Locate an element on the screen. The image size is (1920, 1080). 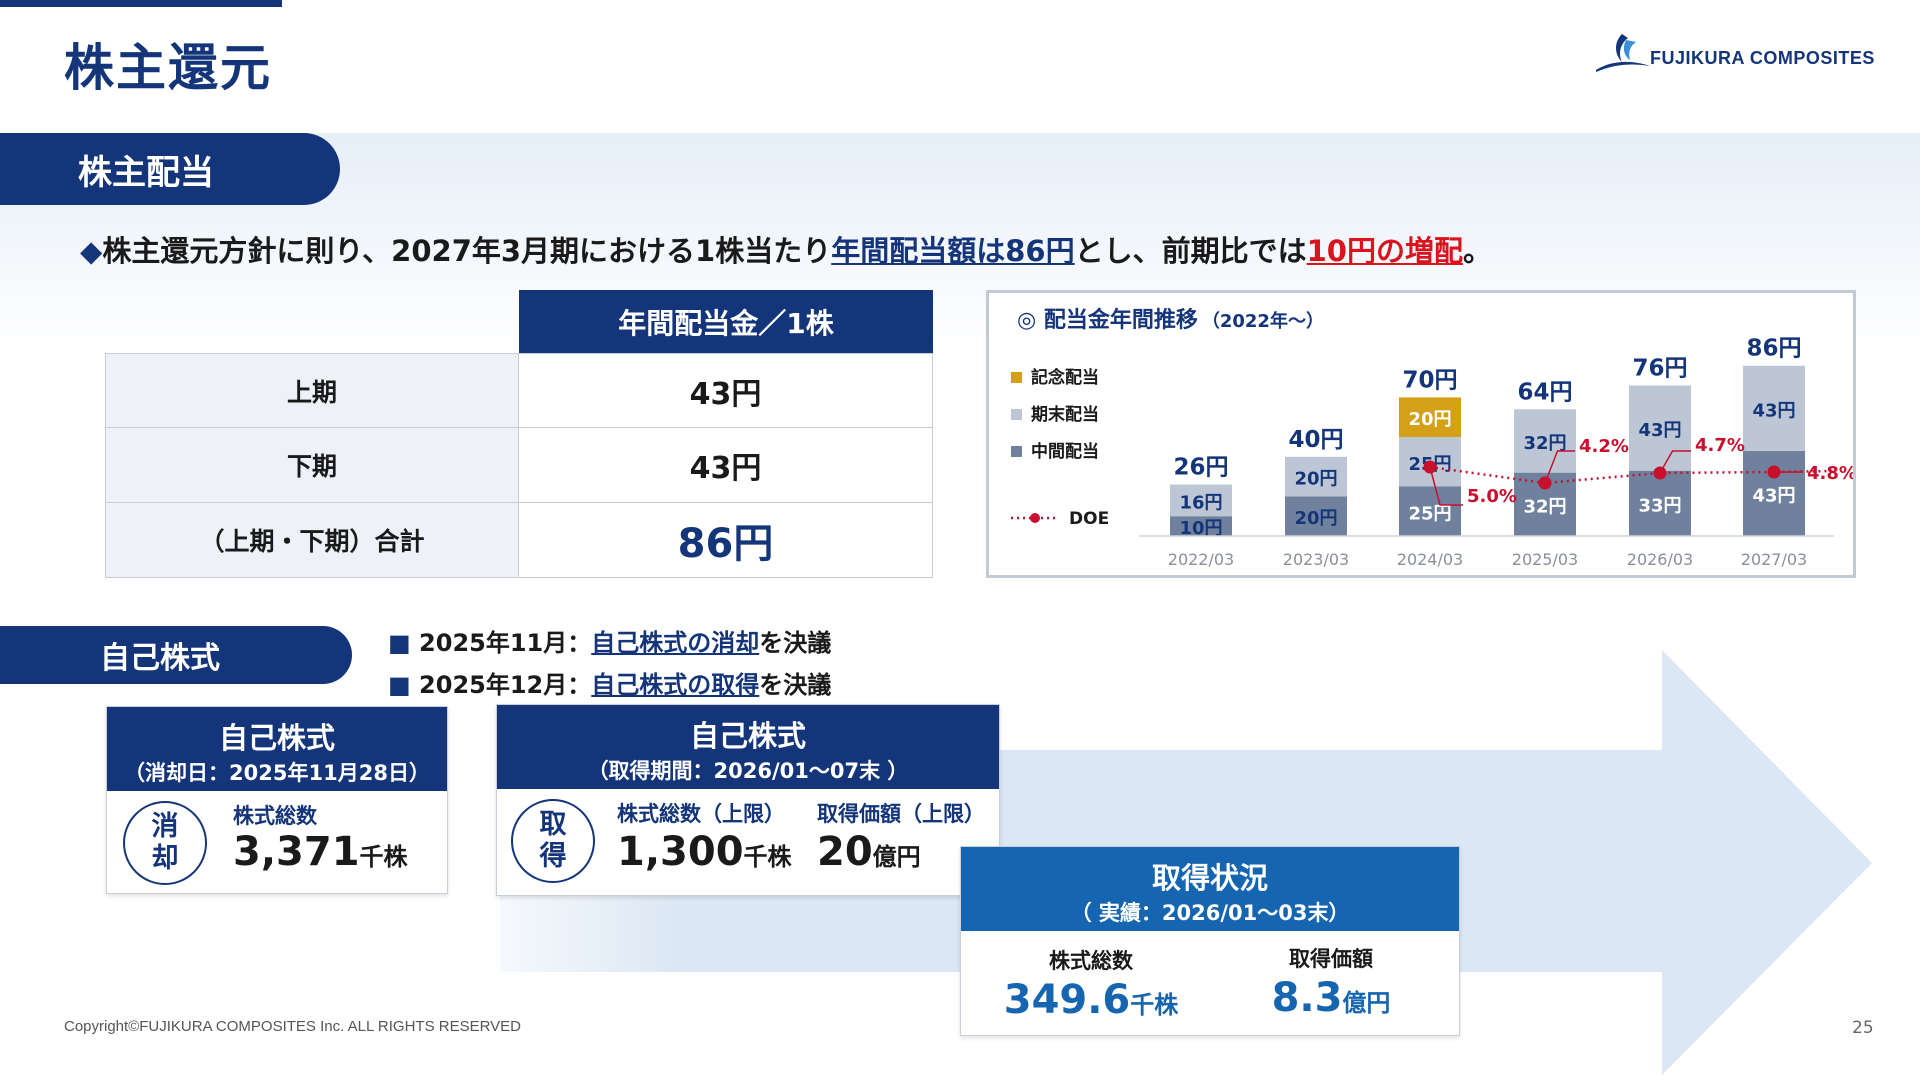
value-number: 349.6 is located at coordinates (1067, 1000).